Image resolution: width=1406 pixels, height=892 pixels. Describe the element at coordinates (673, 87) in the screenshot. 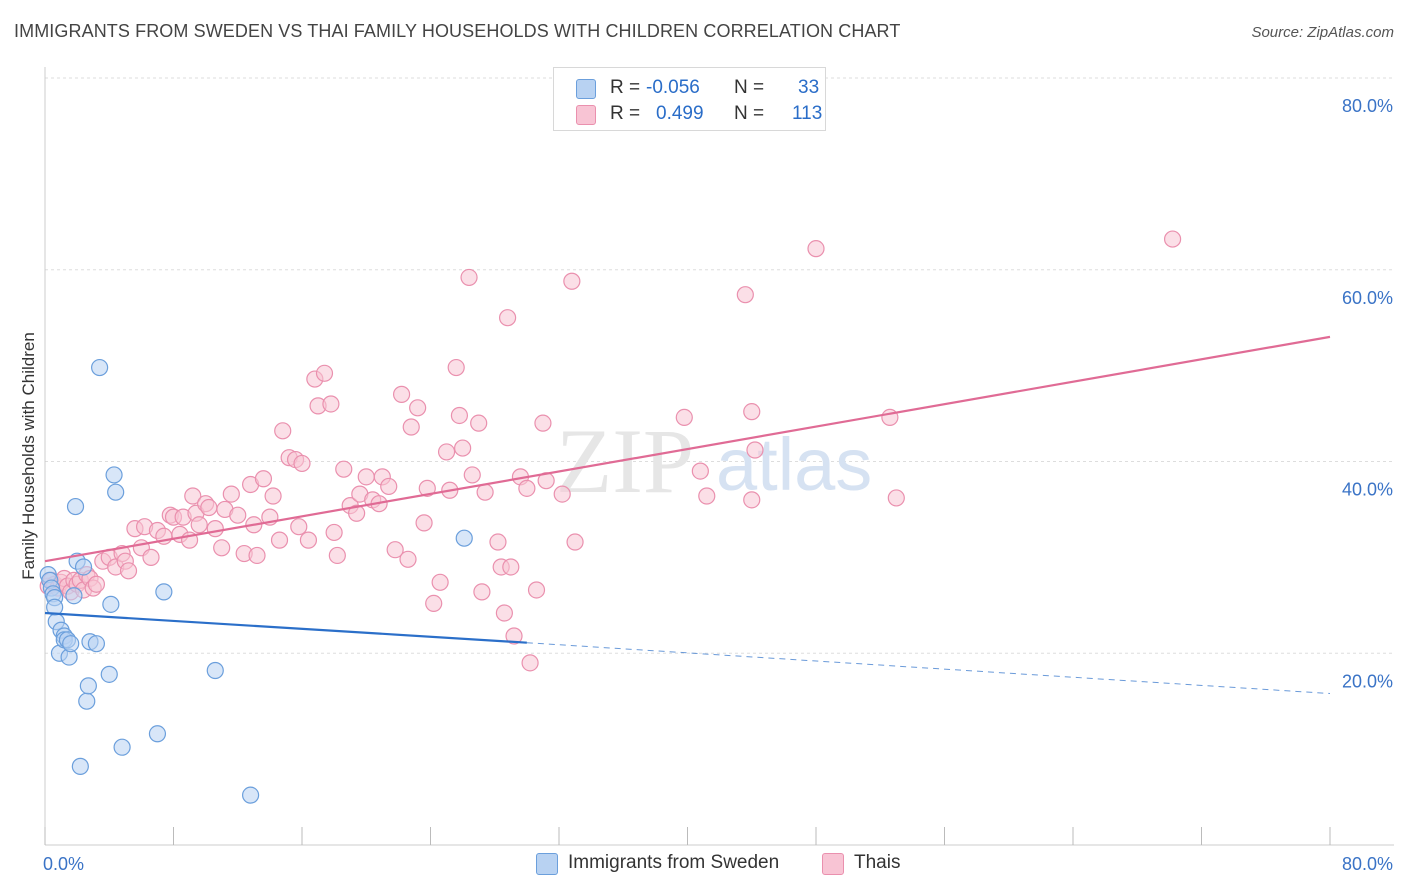

I see `legend-r-value-sweden: -0.056` at that location.